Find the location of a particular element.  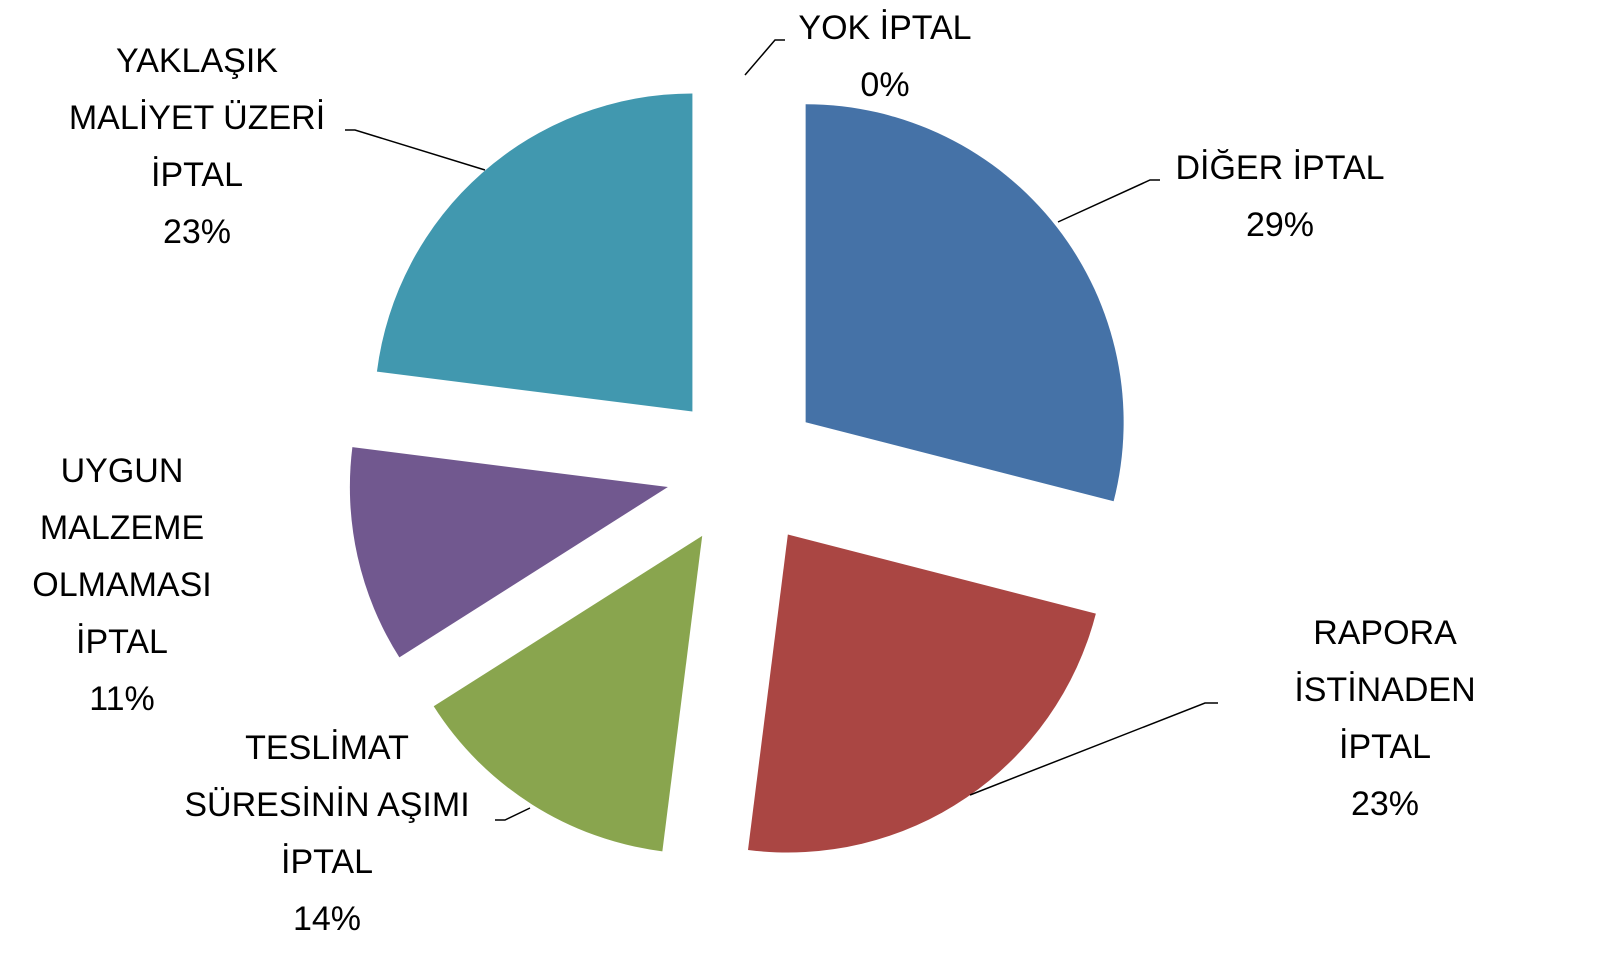

category-label: RAPORA İSTİNADEN İPTAL is located at coordinates (1385, 690).